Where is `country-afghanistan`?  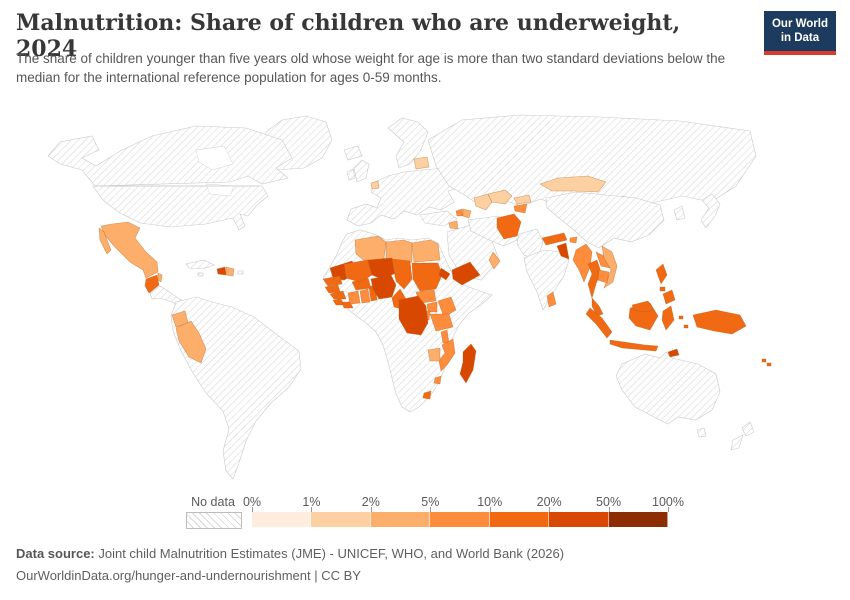 country-afghanistan is located at coordinates (509, 226).